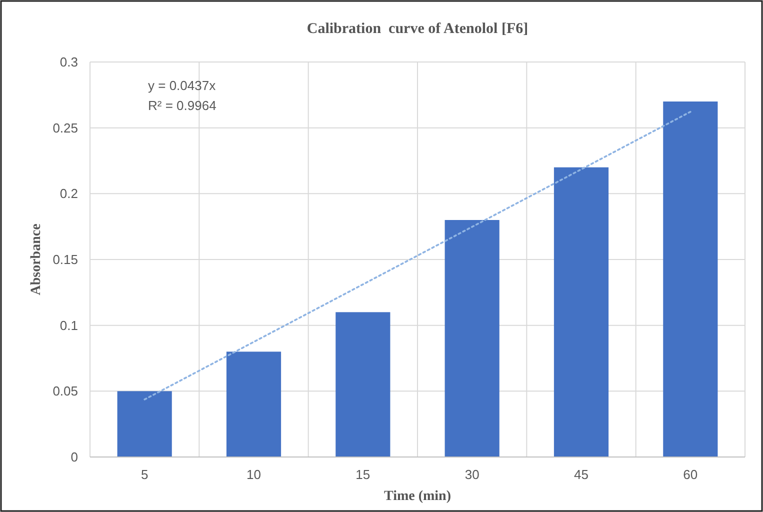 This screenshot has height=512, width=763. I want to click on x-tick-label: 5, so click(144, 474).